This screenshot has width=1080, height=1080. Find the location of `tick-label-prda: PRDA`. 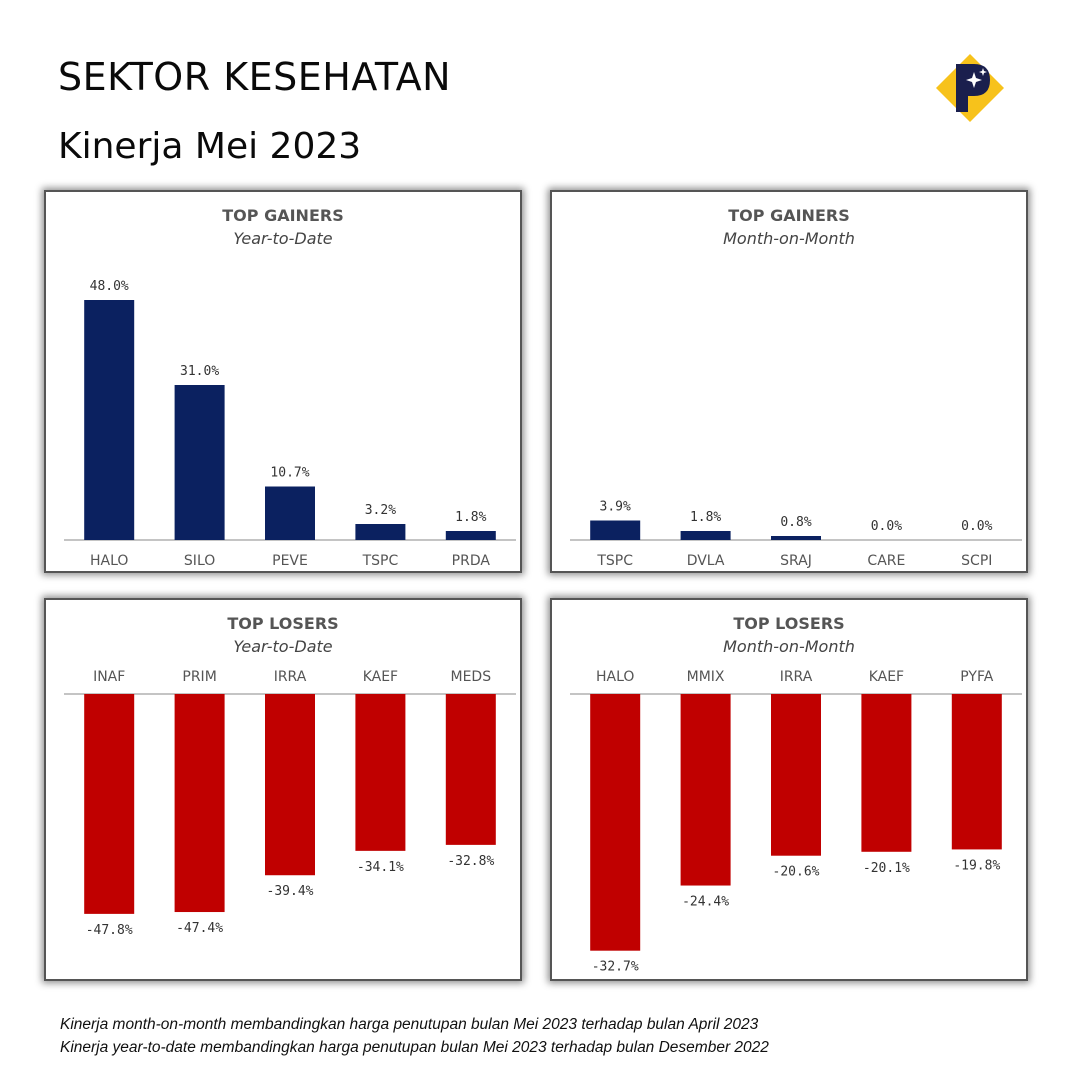

tick-label-prda: PRDA is located at coordinates (471, 561).